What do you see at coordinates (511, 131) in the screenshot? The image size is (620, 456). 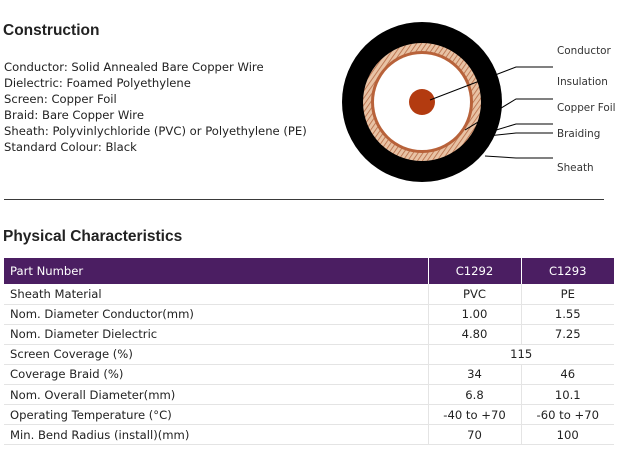 I see `leader-line-copper-foil` at bounding box center [511, 131].